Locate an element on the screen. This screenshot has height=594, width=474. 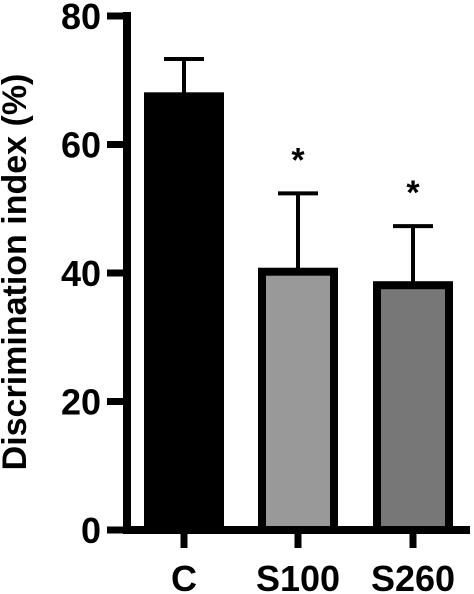
y-axis-label: Discrimination index (%) is located at coordinates (17, 272).